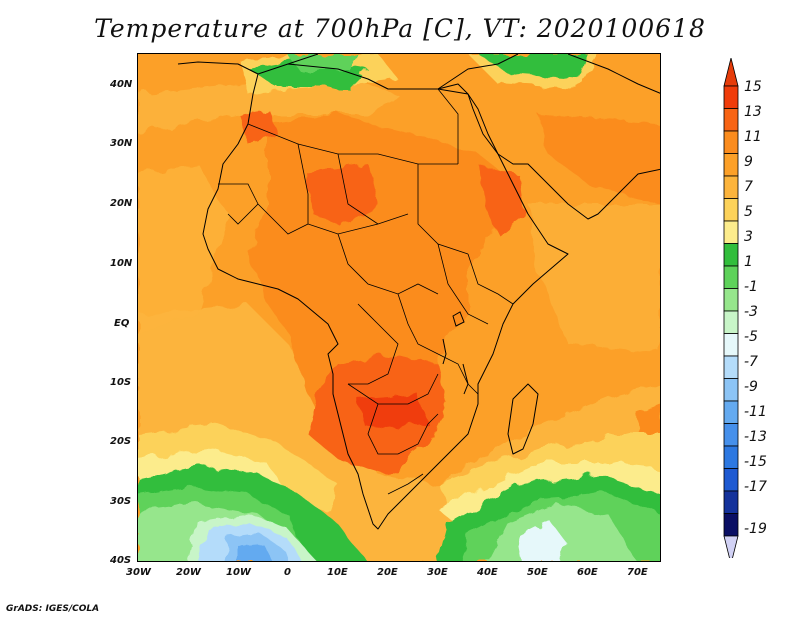 Image resolution: width=800 pixels, height=618 pixels. What do you see at coordinates (121, 263) in the screenshot?
I see `lat-label-10n: 10N` at bounding box center [121, 263].